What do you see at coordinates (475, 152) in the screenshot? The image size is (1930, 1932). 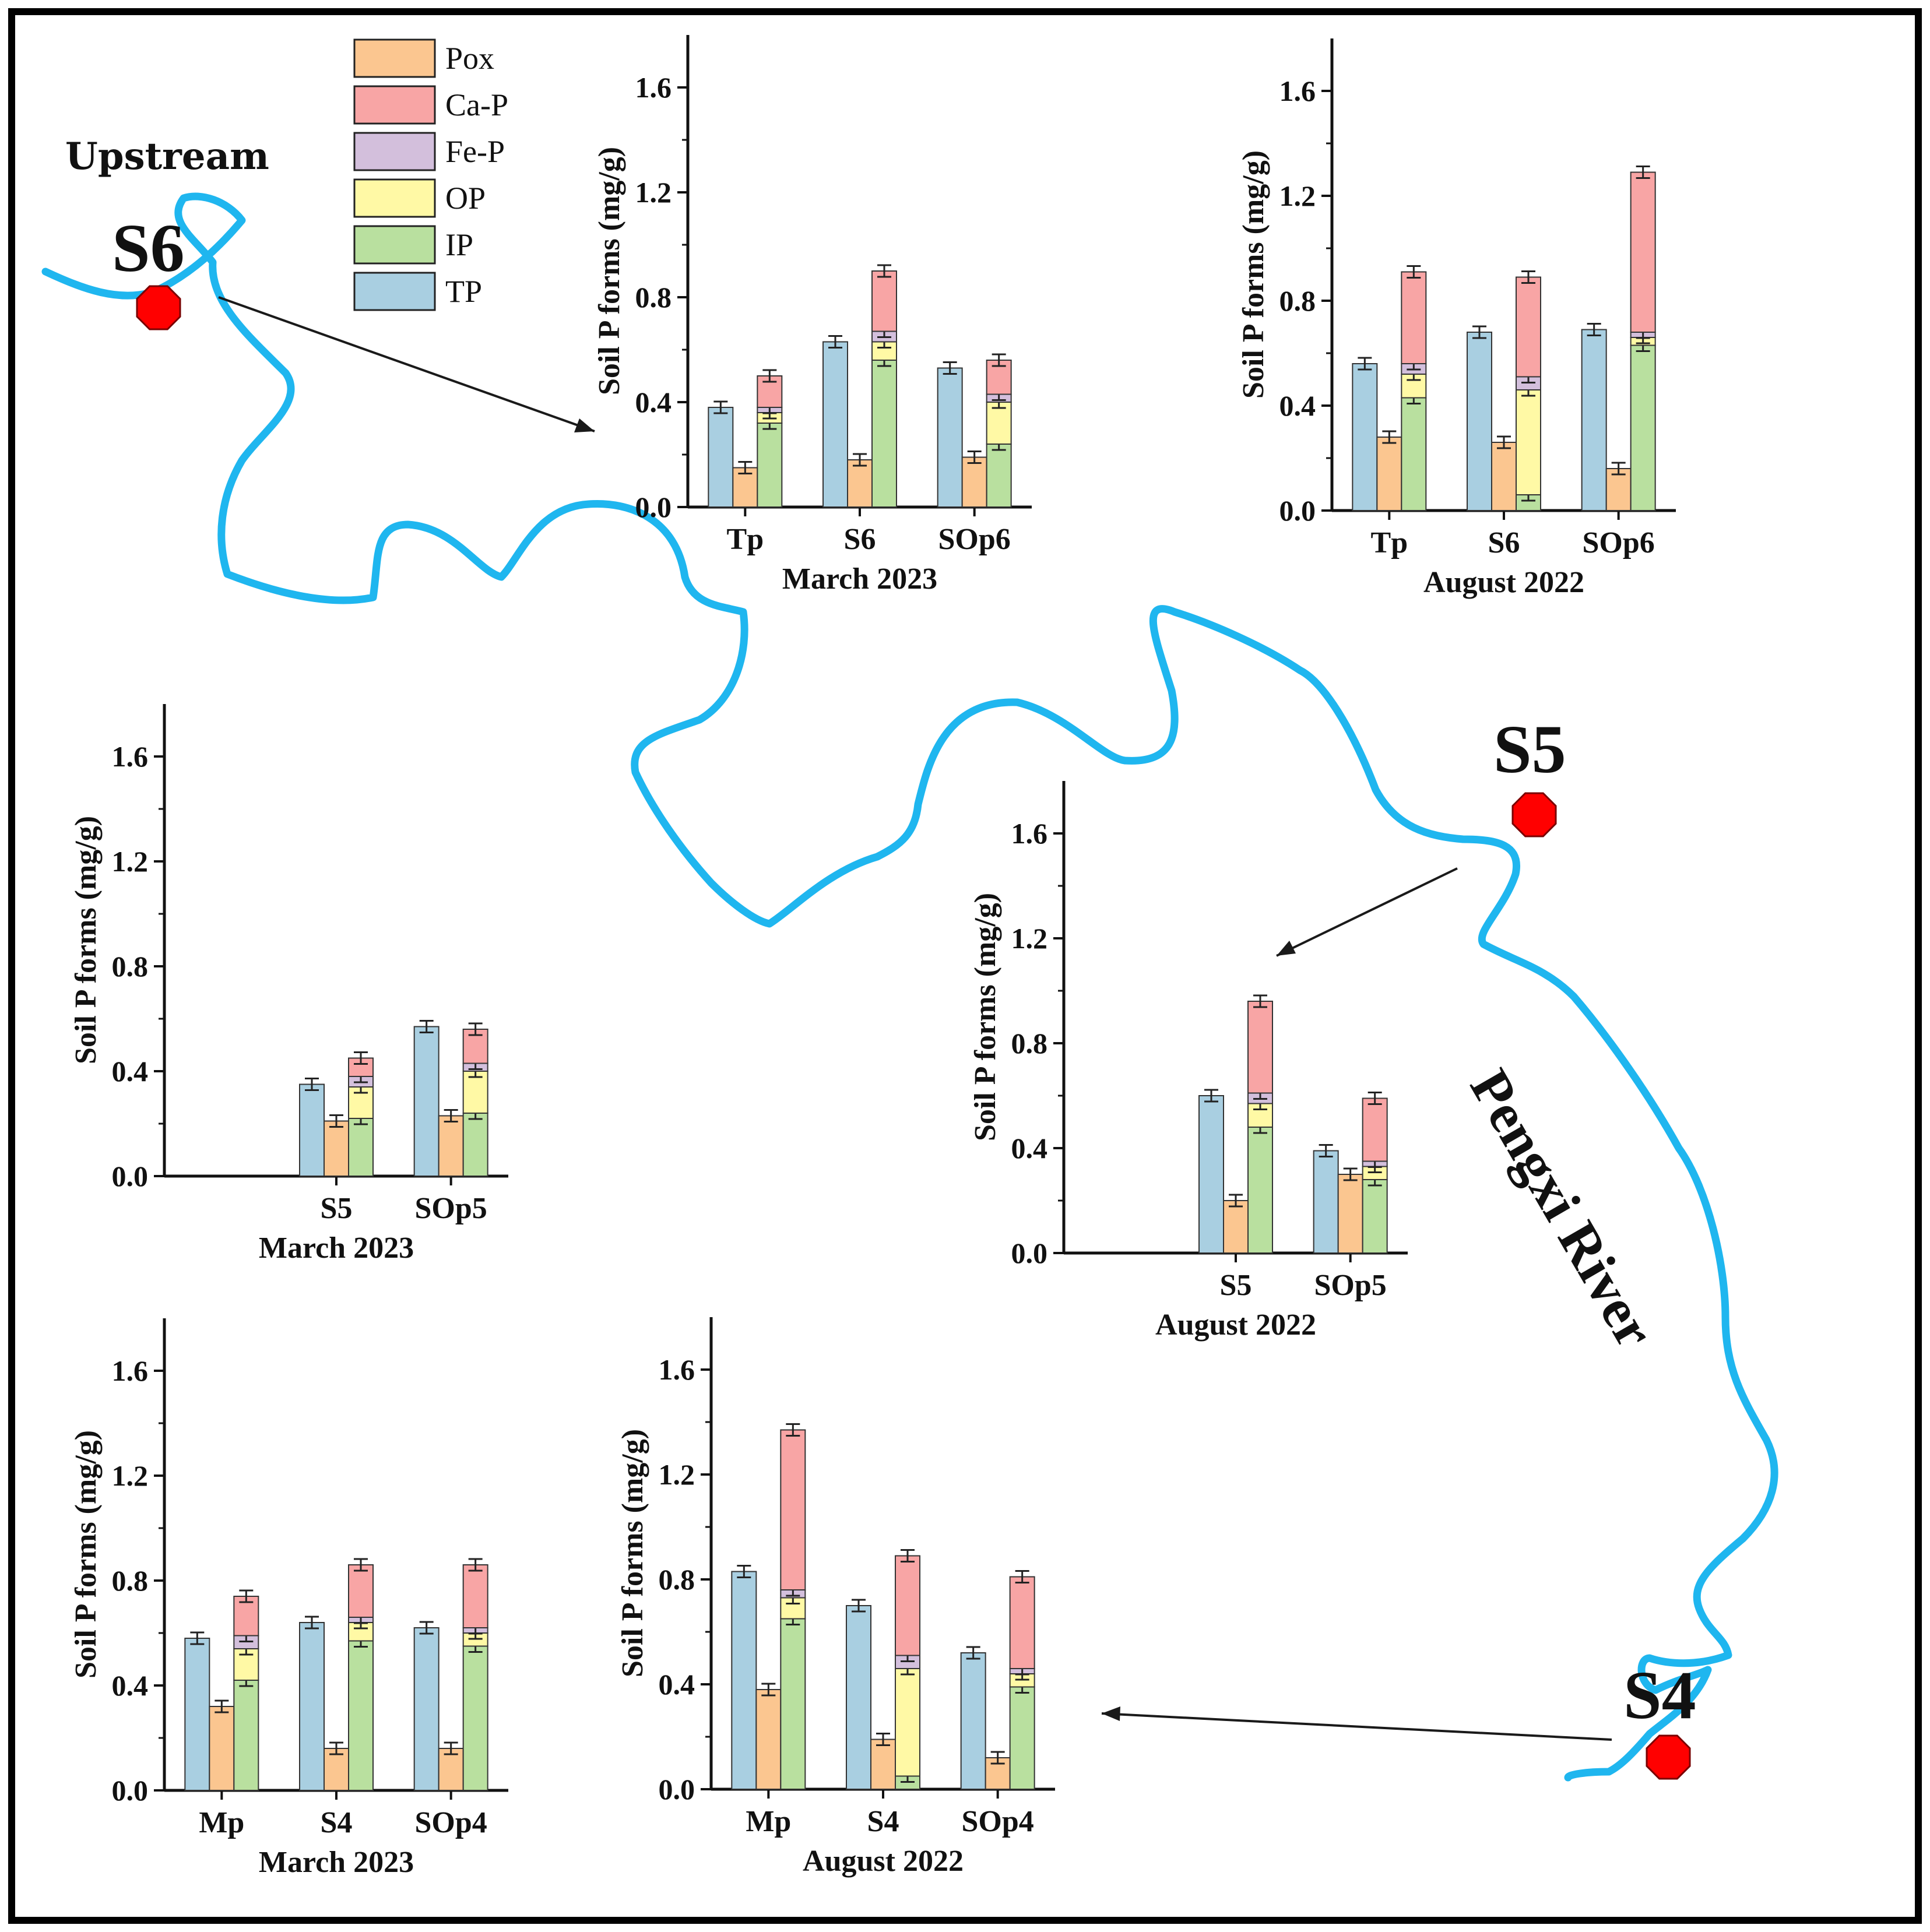 I see `legend-label-fe-p: Fe-P` at bounding box center [475, 152].